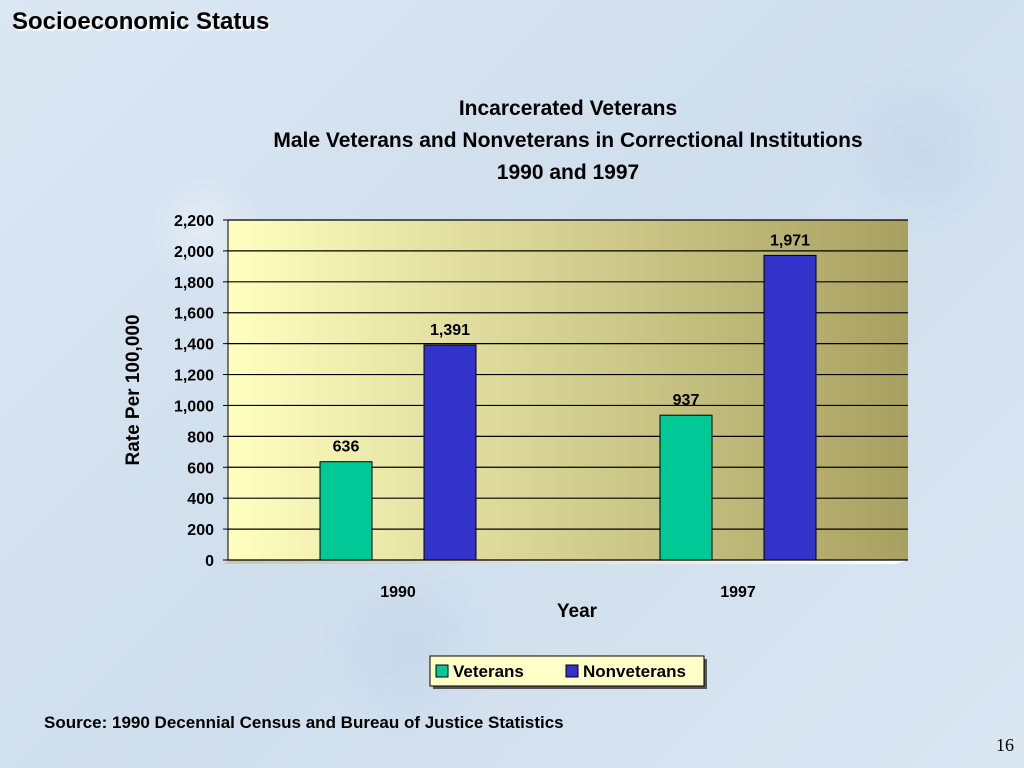 The image size is (1024, 768). Describe the element at coordinates (209, 561) in the screenshot. I see `y-tick-label: 0` at that location.